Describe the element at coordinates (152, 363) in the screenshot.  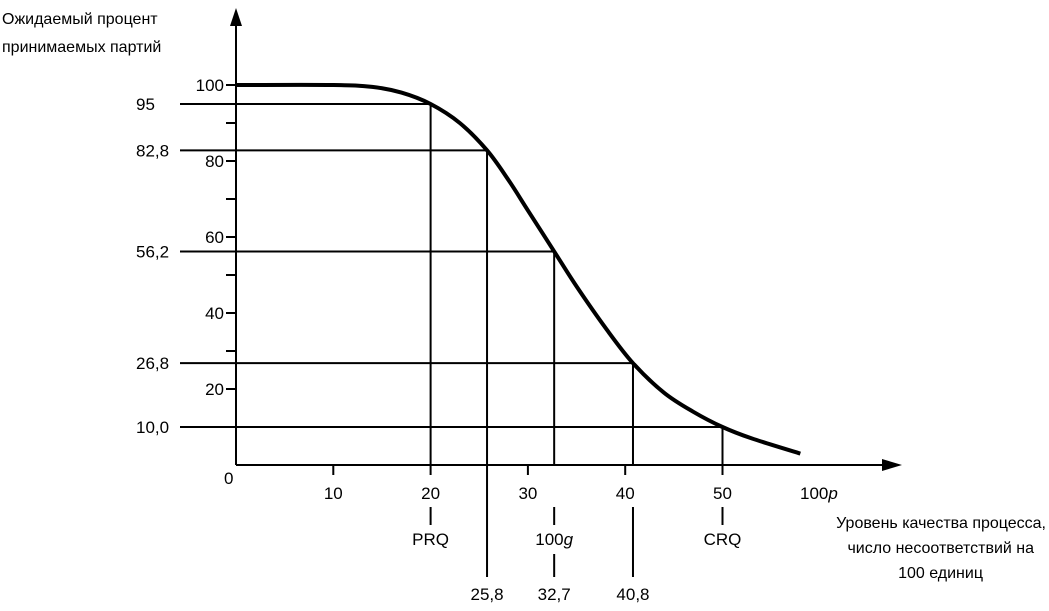
I see `y-mark-label-26,8: 26,8` at that location.